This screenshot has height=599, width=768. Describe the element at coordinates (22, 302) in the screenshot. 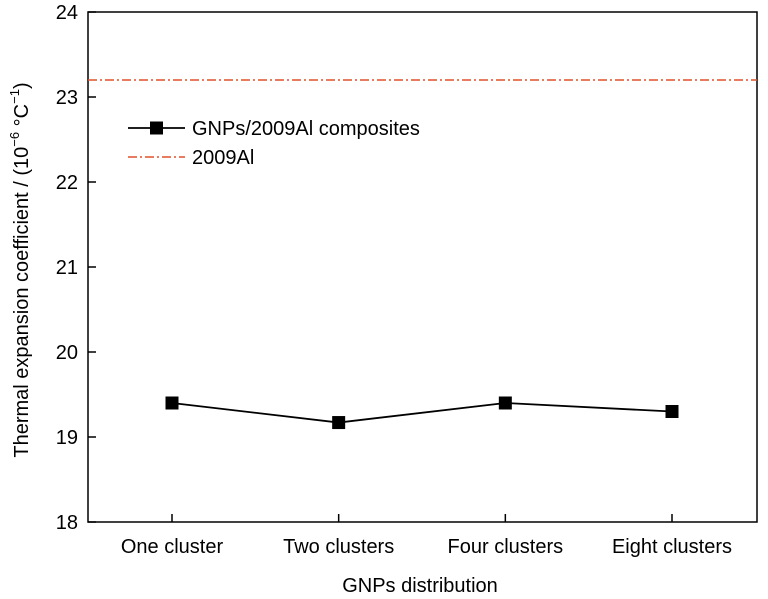

I see `y-axis-title-text: Thermal expansion coefficient / (10` at that location.